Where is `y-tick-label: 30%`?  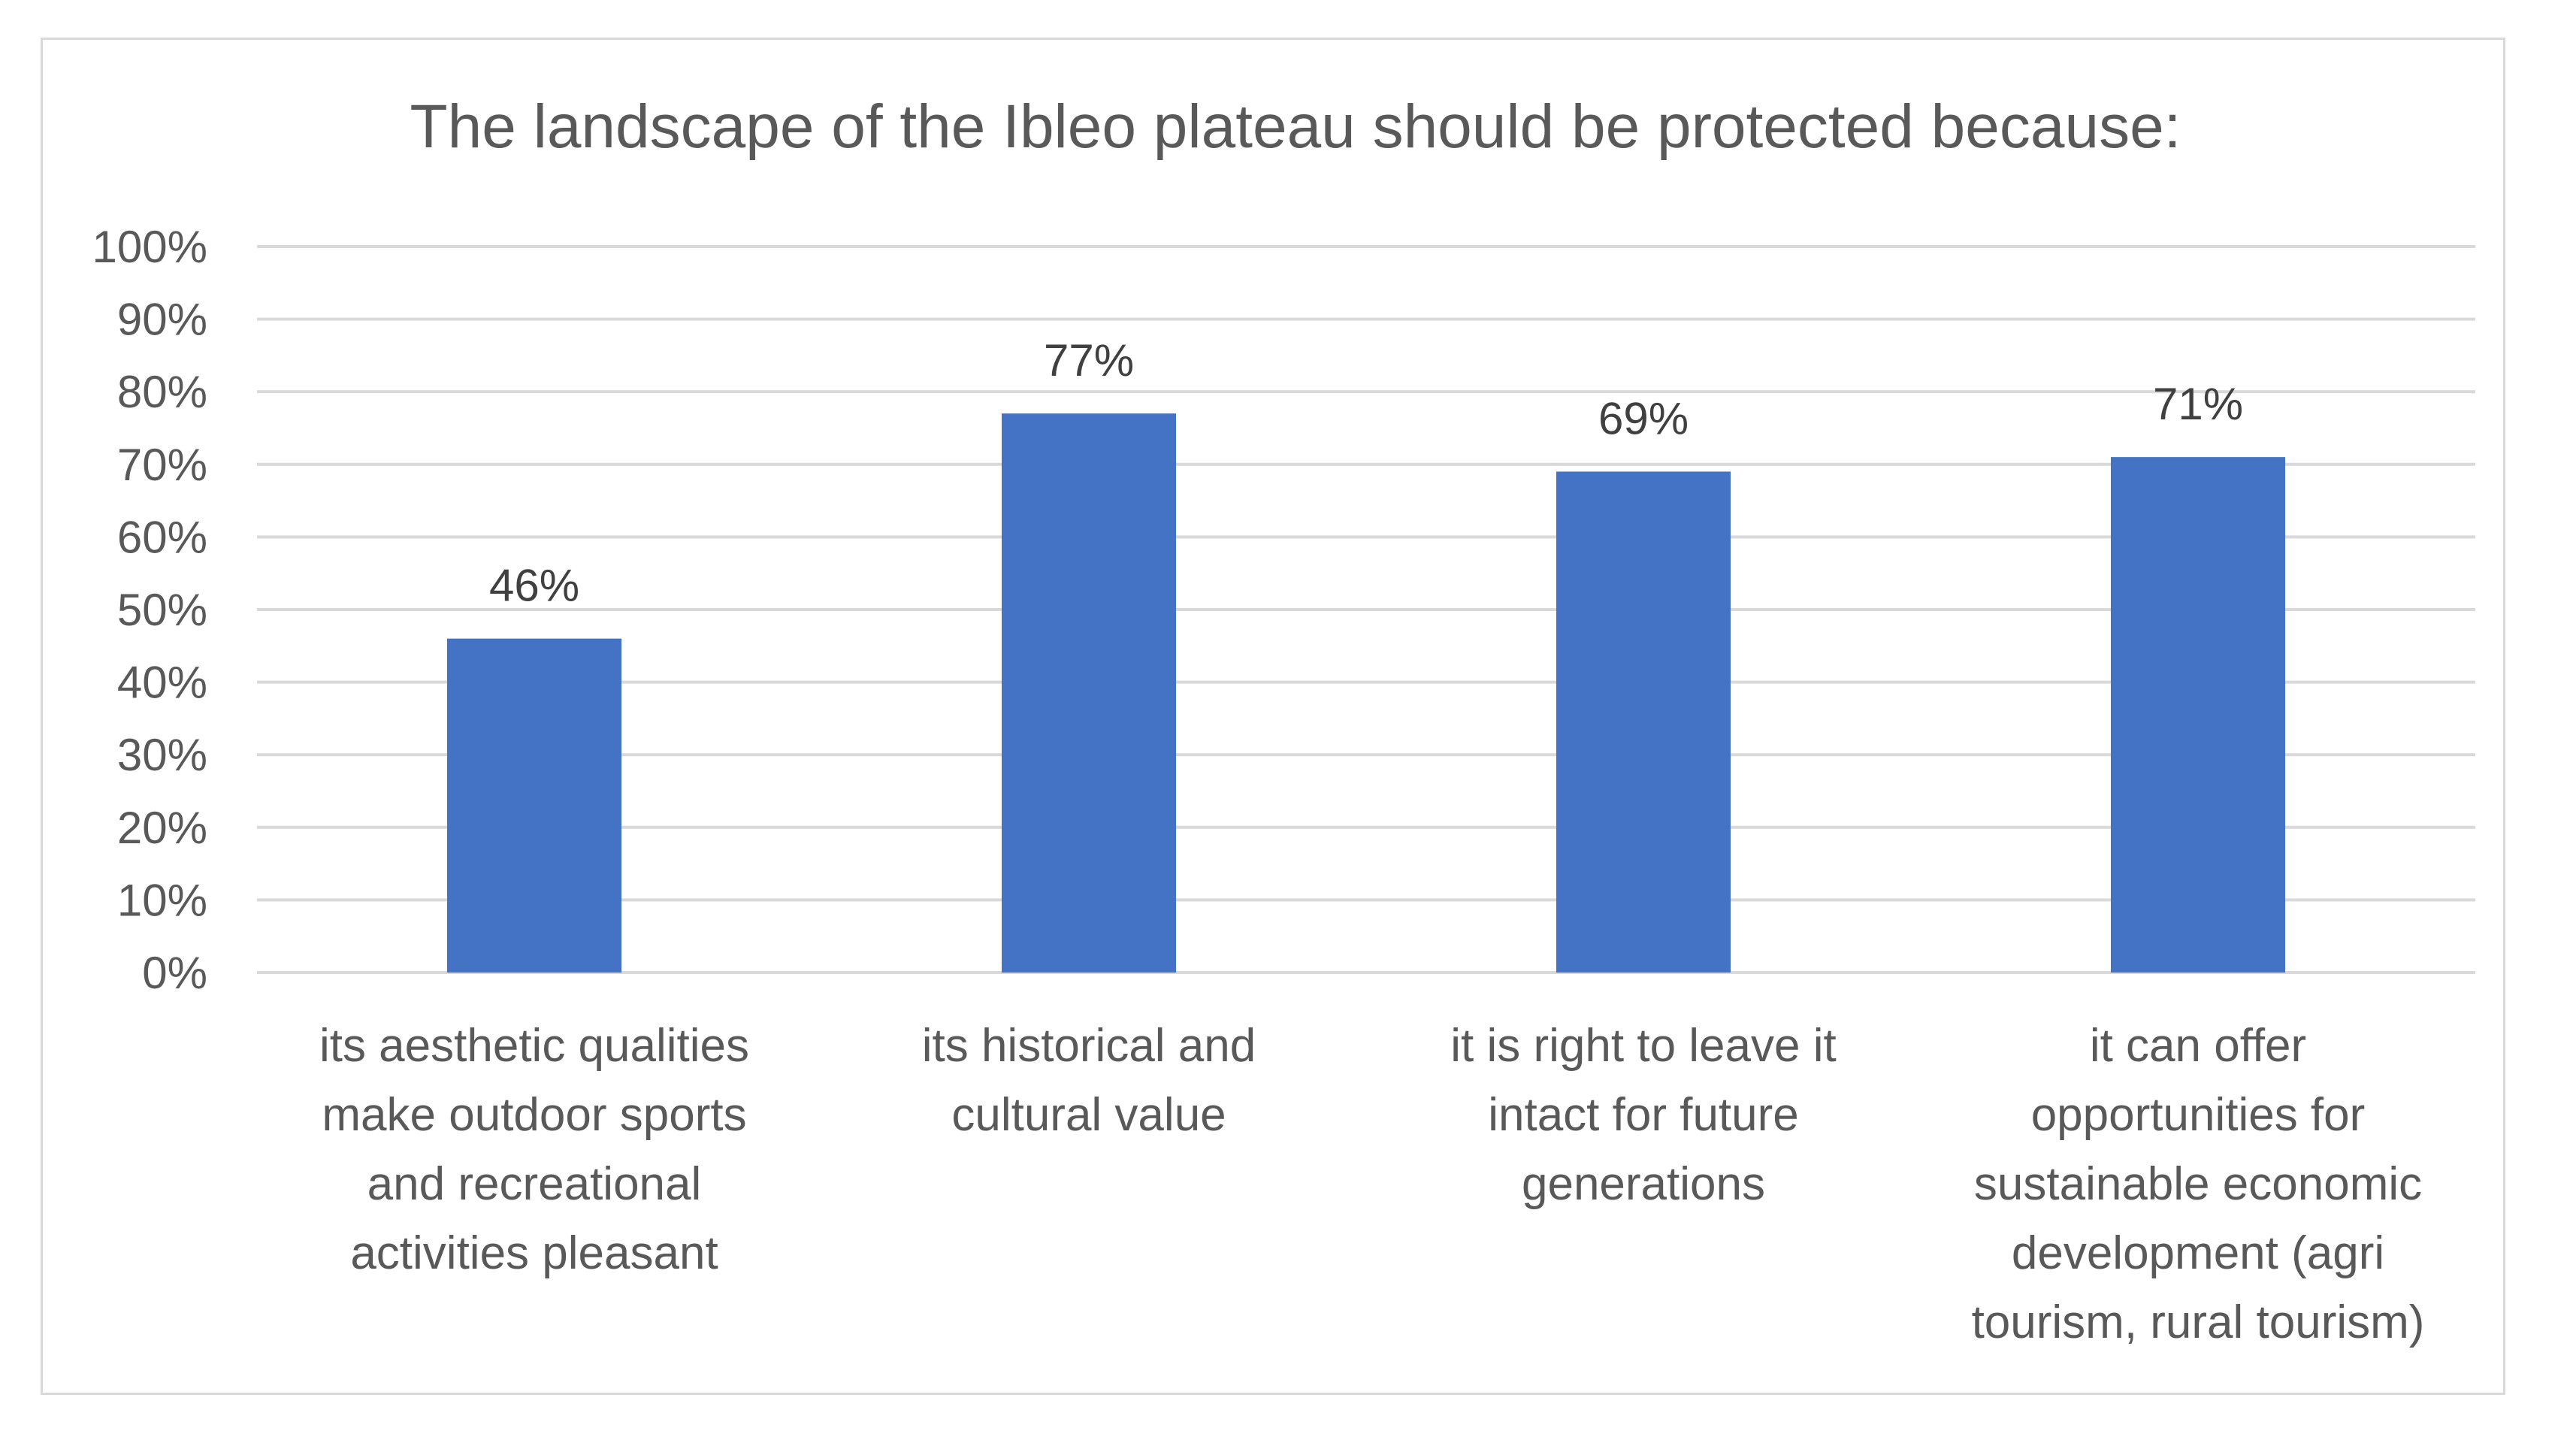
y-tick-label: 30% is located at coordinates (162, 755).